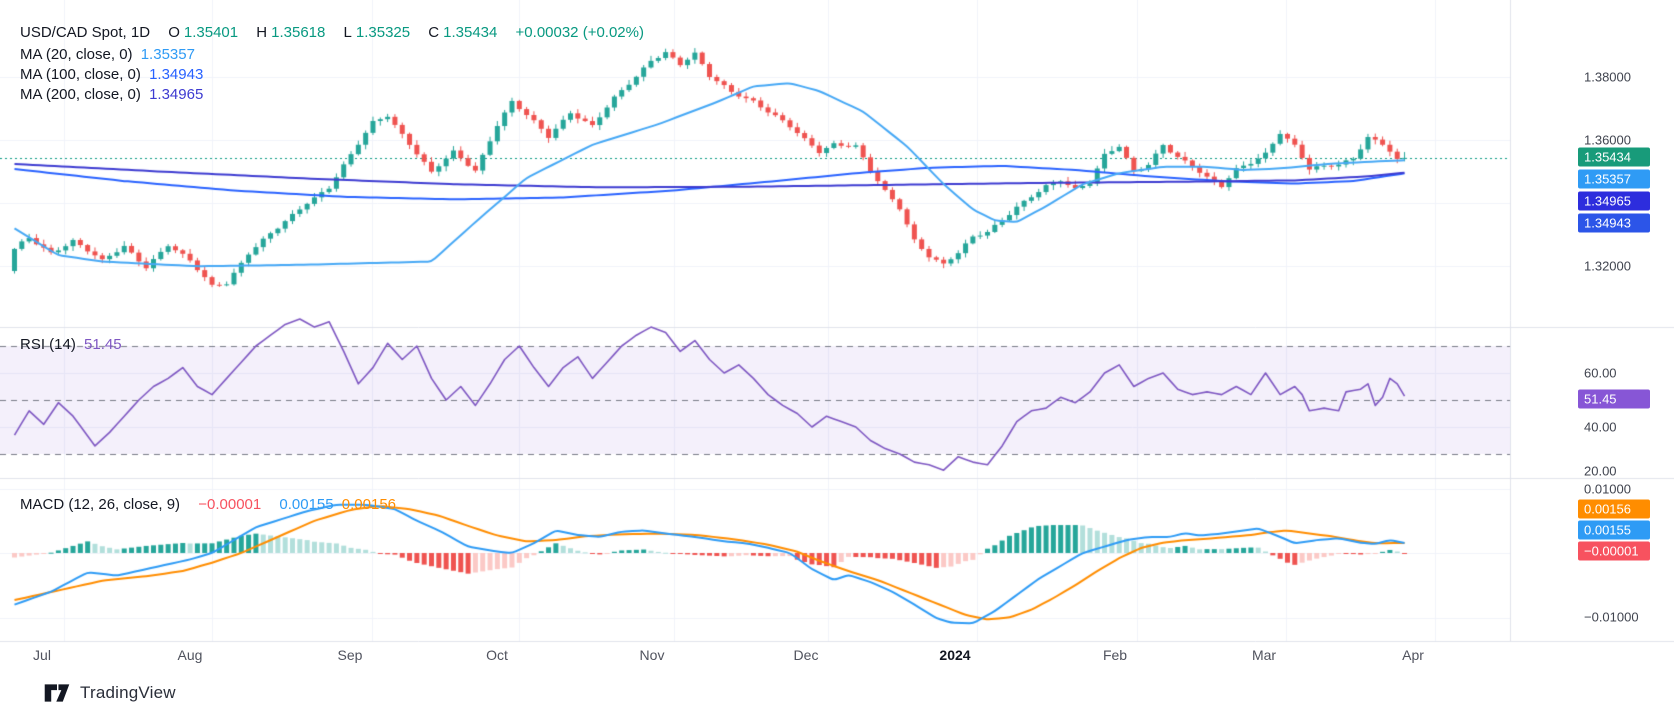 The image size is (1674, 718). I want to click on price-axis-label: 1.38000, so click(1607, 77).